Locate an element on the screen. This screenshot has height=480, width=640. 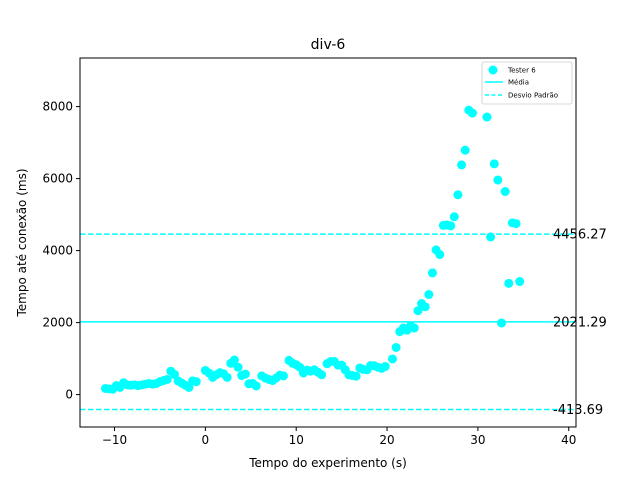
chart-title: div-6 is located at coordinates (328, 45).